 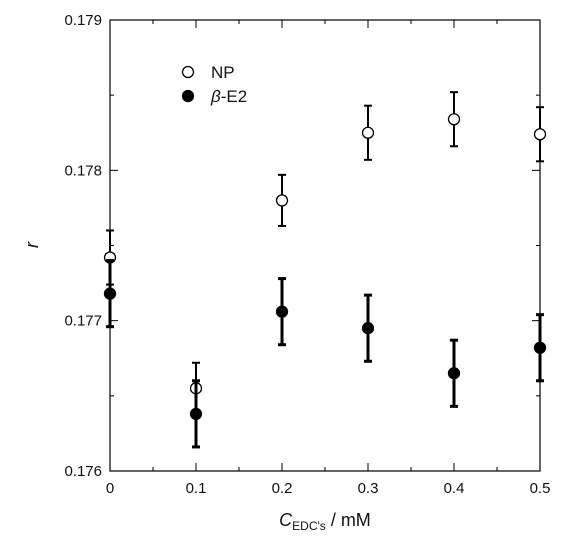 I want to click on y-tick-label: 0.176, so click(x=83, y=471).